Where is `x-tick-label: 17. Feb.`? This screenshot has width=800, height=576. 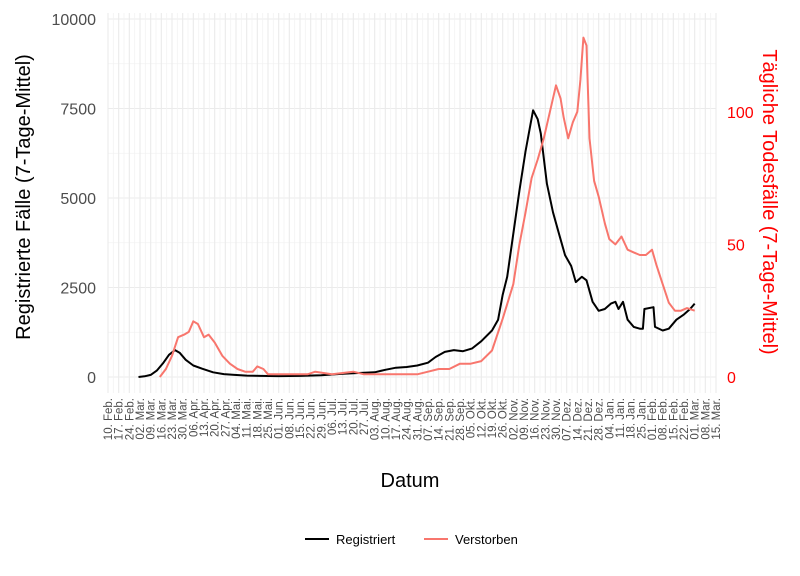
x-tick-label: 17. Feb. is located at coordinates (120, 419).